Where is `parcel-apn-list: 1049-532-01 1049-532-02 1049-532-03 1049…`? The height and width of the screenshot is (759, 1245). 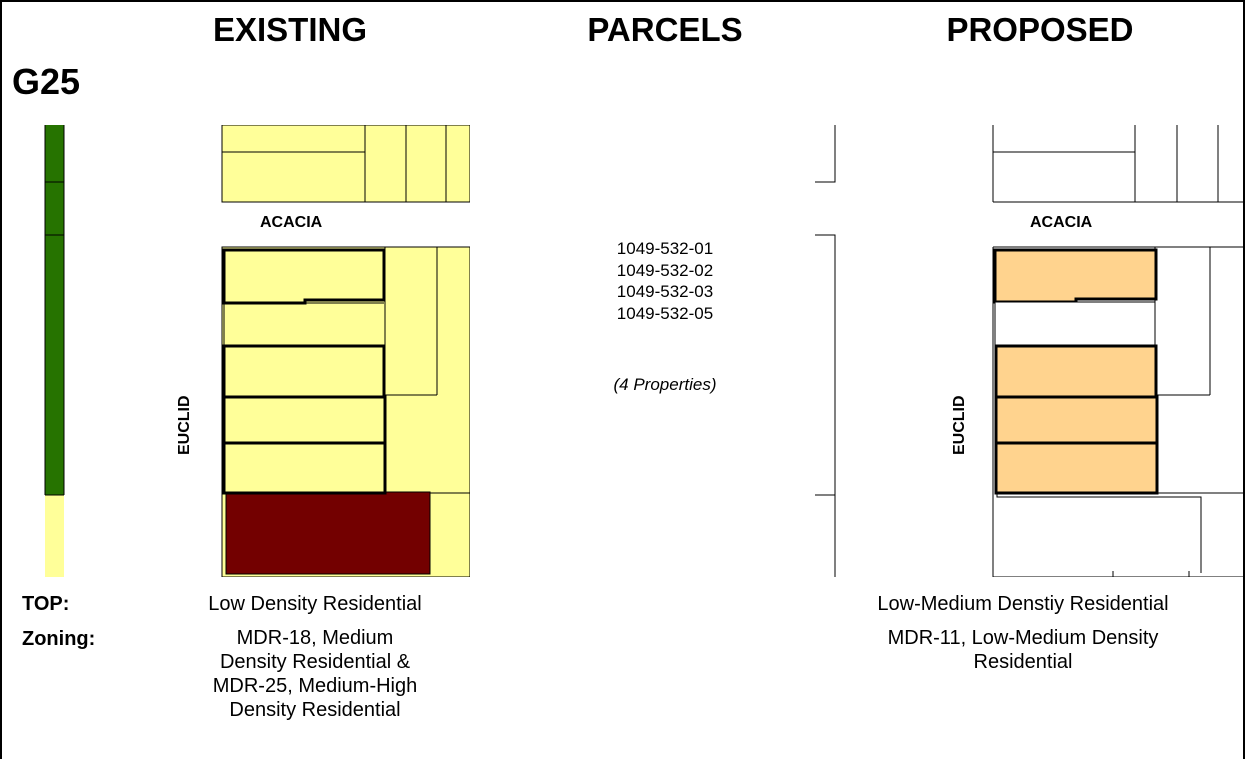
parcel-apn-list: 1049-532-01 1049-532-02 1049-532-03 1049… is located at coordinates (665, 281).